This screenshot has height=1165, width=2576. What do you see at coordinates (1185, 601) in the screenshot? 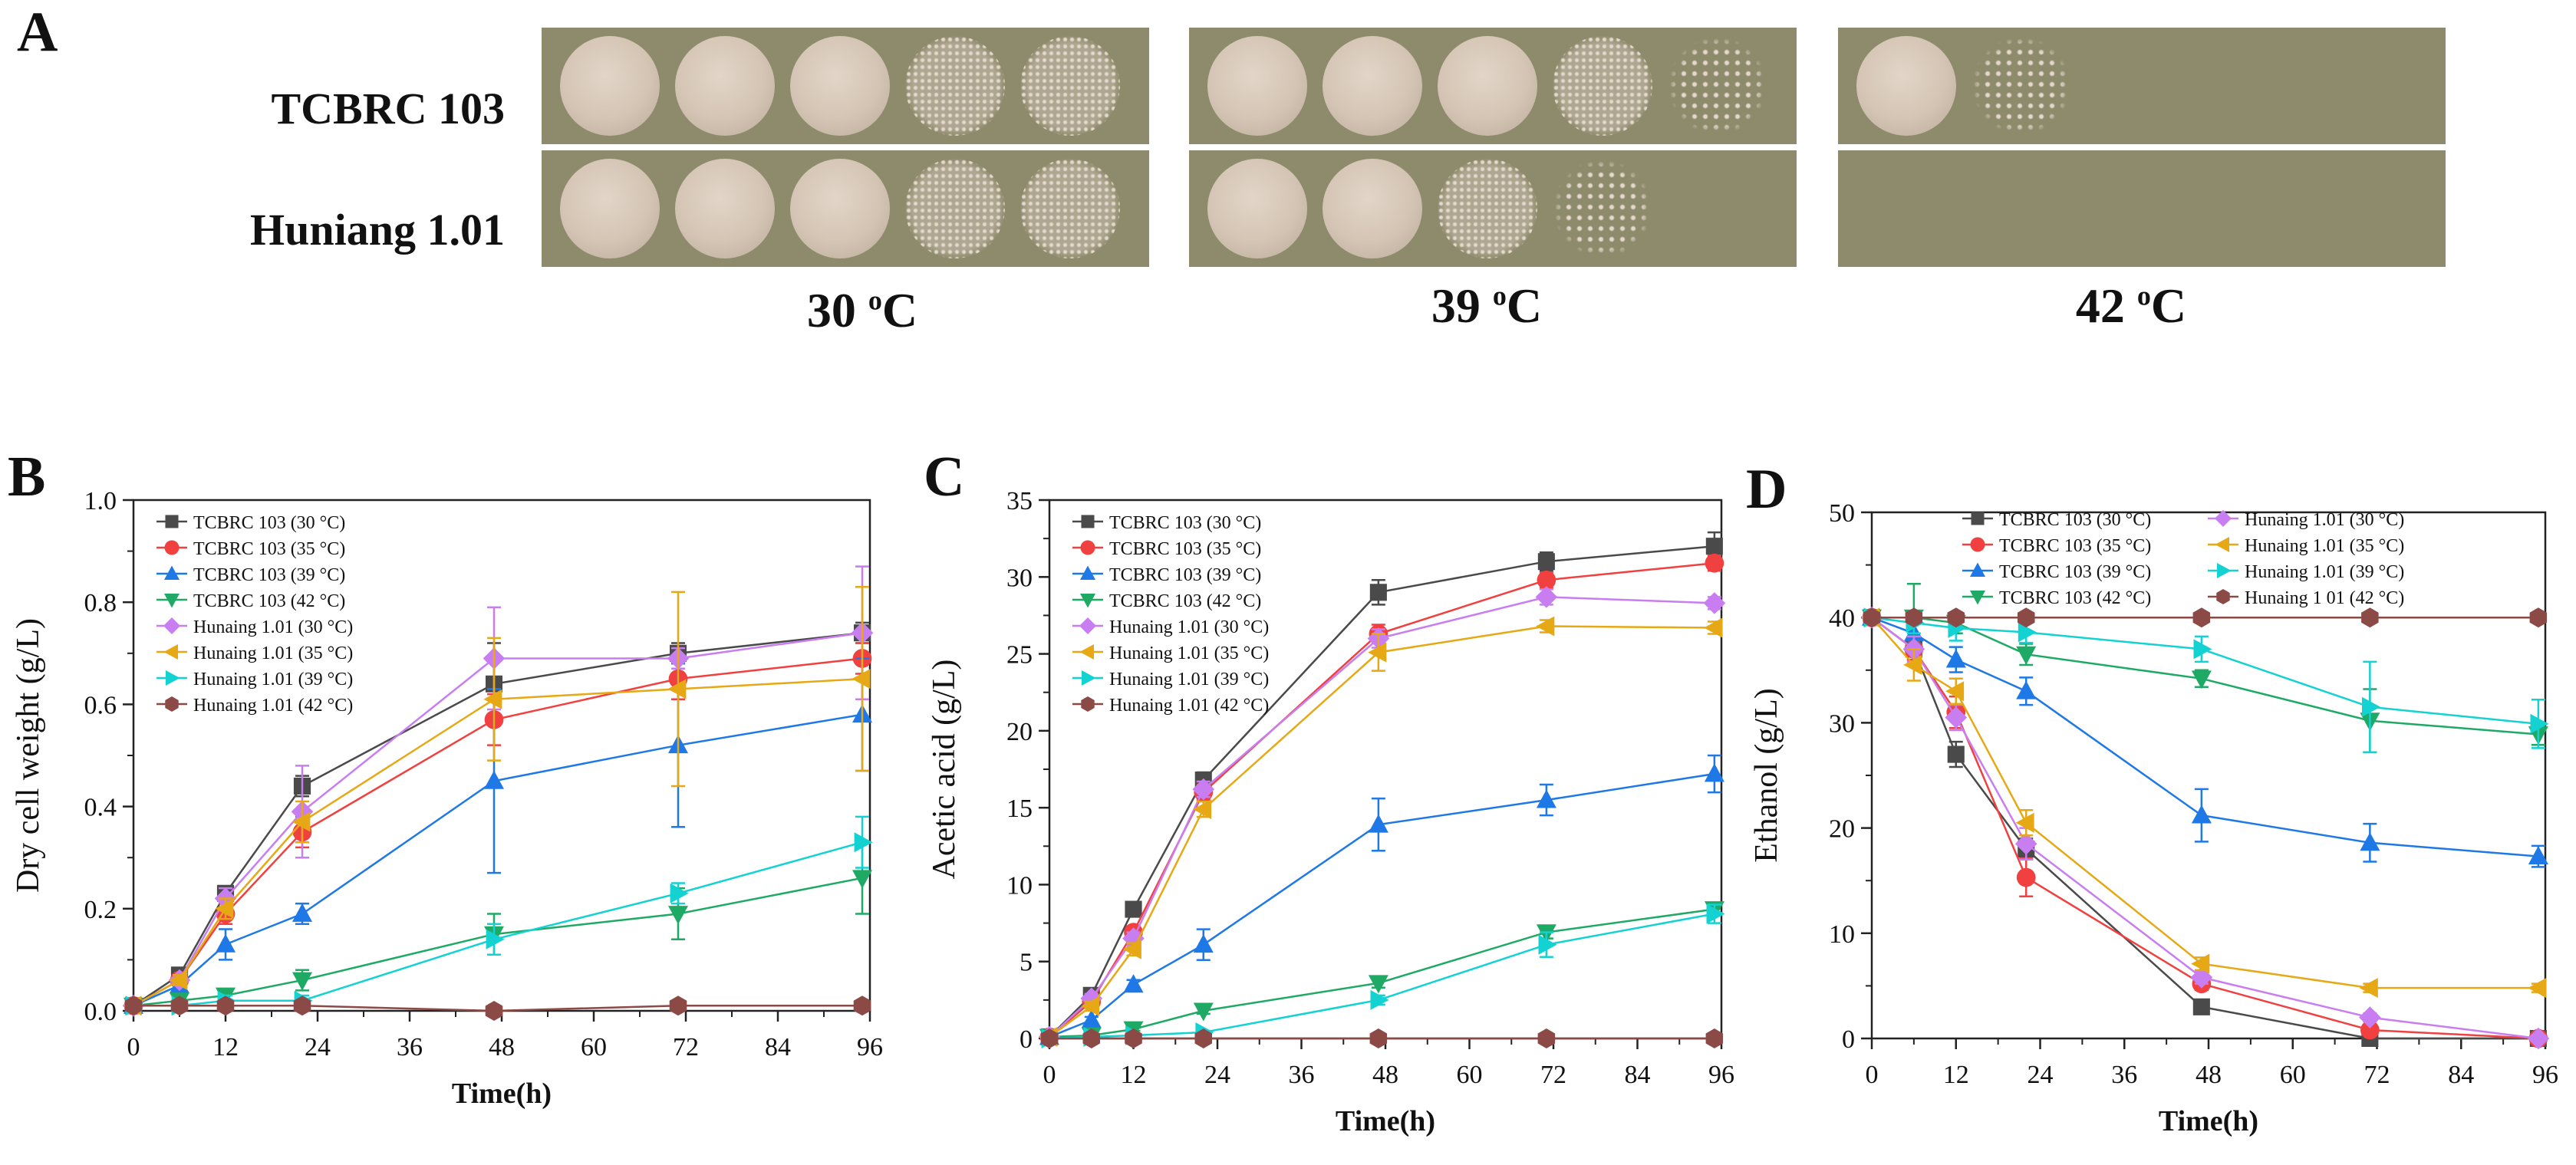
I see `legend-label: TCBRC 103 (42 °C)` at bounding box center [1185, 601].